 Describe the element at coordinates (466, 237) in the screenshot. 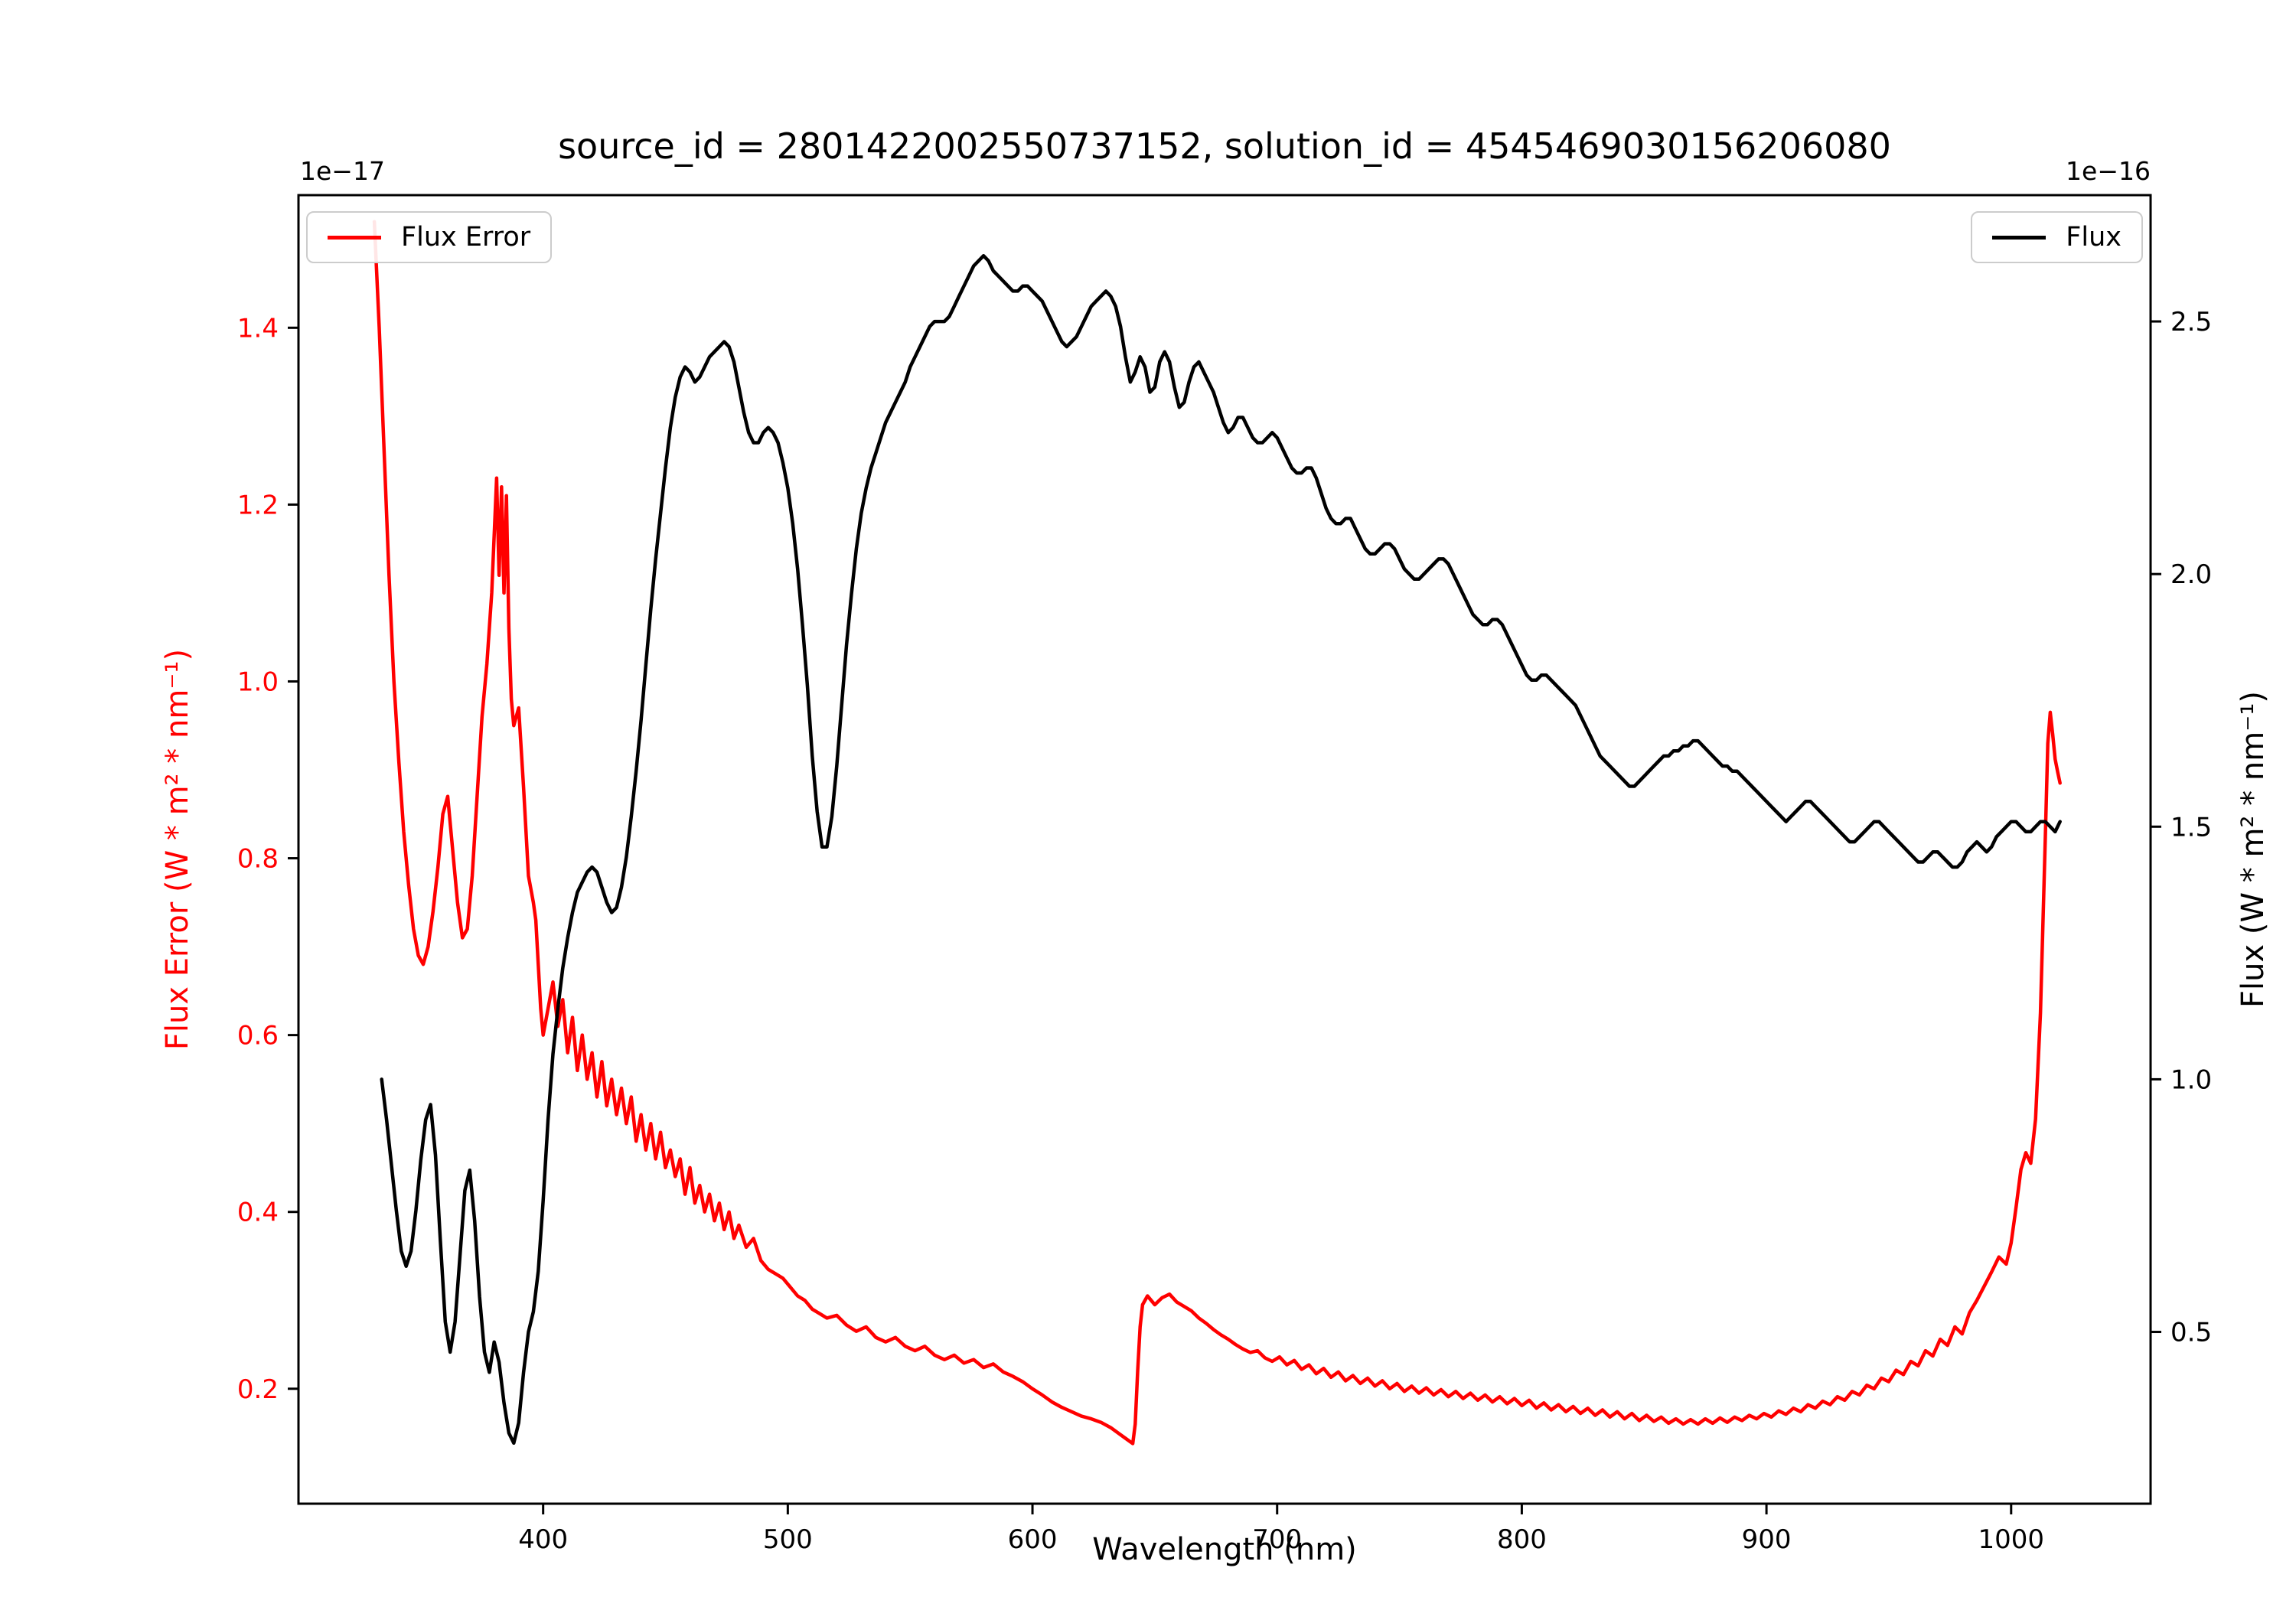

I see `flux-error-legend-label: Flux Error` at that location.